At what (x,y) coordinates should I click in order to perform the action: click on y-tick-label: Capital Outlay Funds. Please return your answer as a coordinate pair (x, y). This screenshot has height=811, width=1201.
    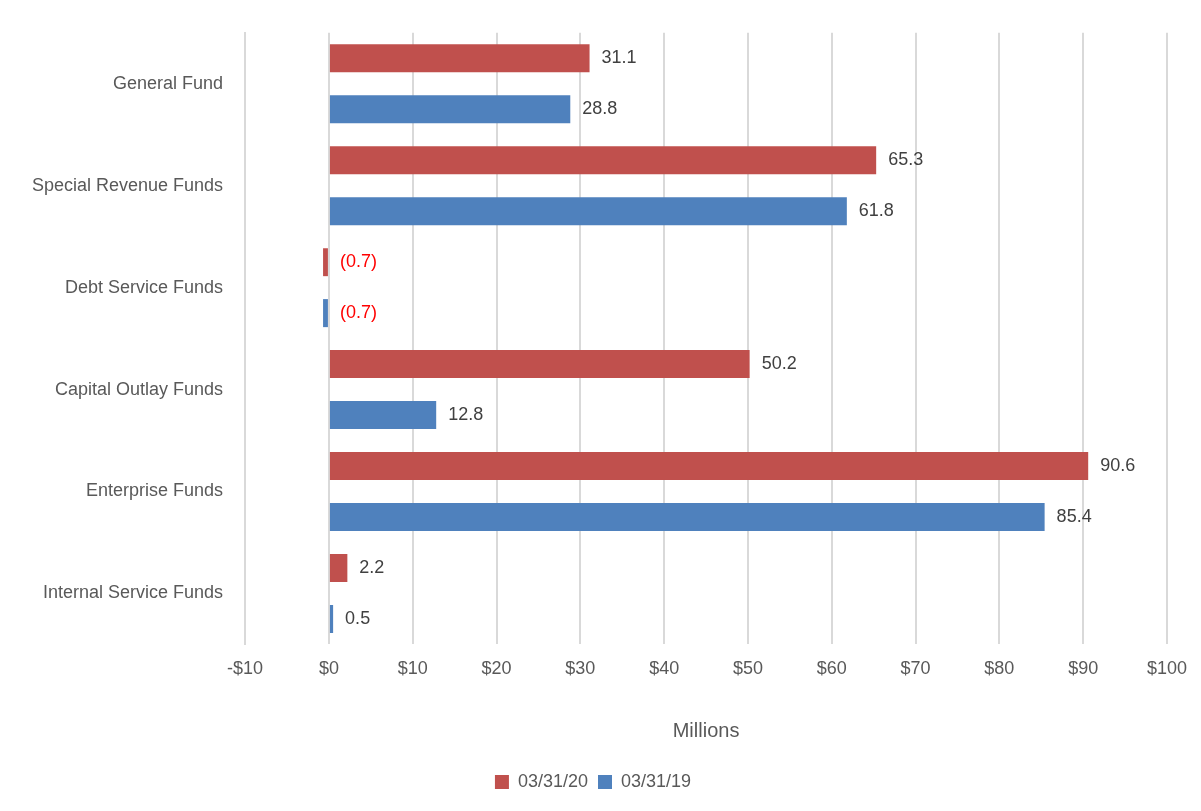
    Looking at the image, I should click on (139, 388).